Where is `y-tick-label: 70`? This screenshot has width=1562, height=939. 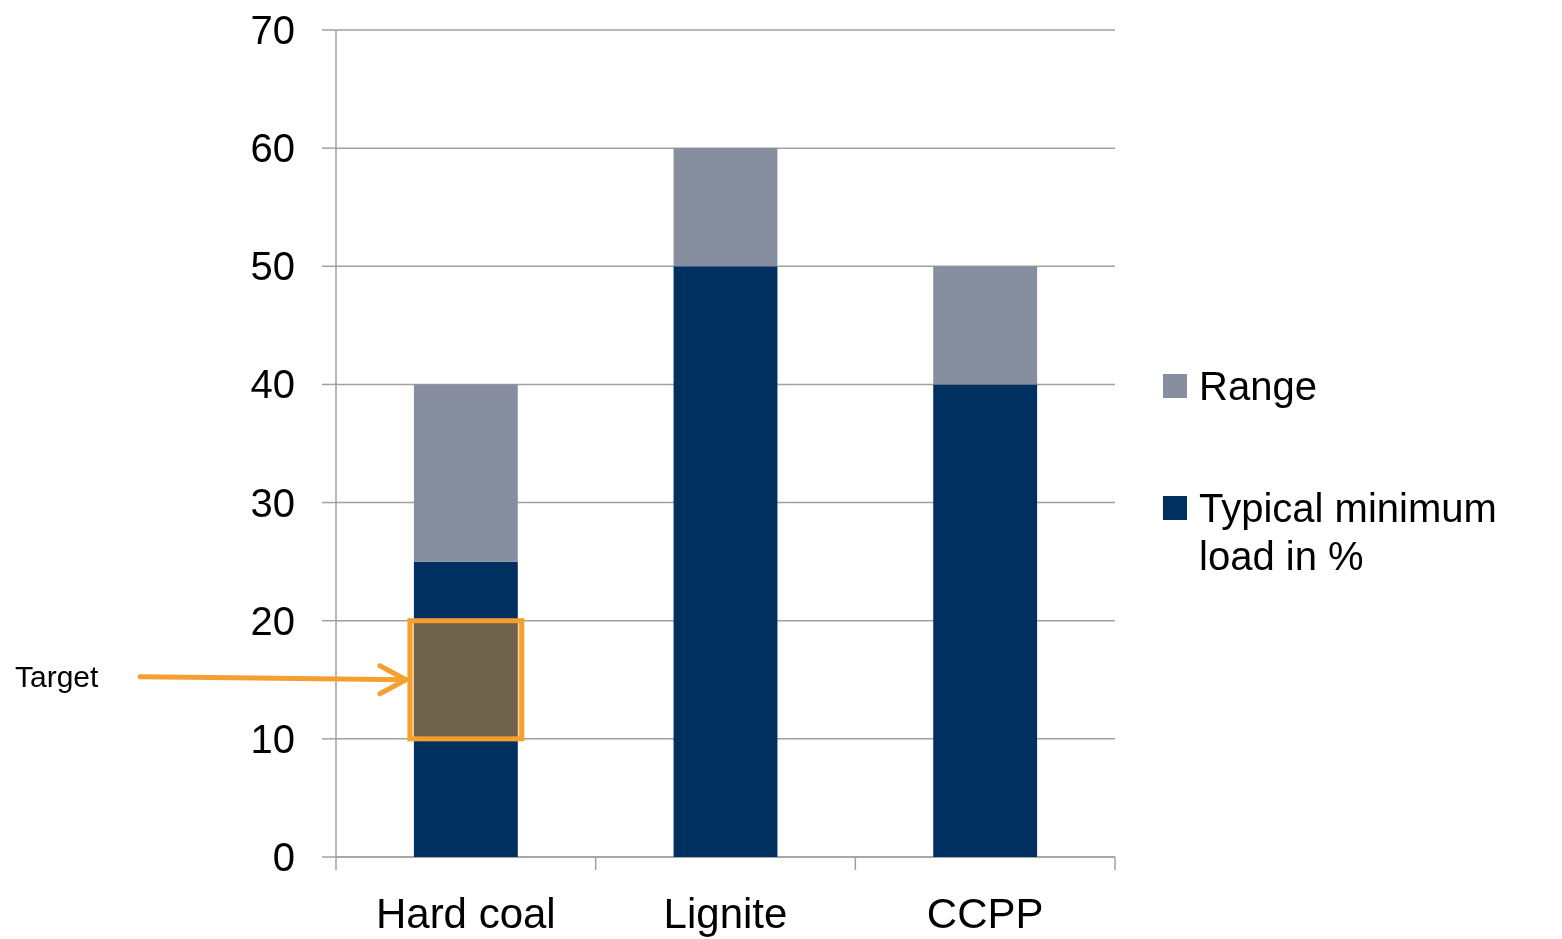
y-tick-label: 70 is located at coordinates (272, 30).